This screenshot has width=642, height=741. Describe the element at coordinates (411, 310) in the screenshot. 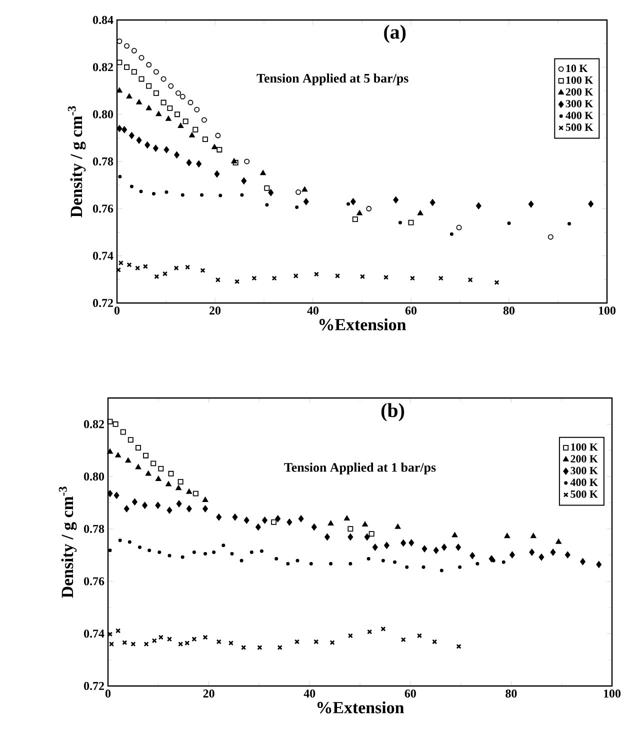

I see `x-tick-label: 60` at that location.